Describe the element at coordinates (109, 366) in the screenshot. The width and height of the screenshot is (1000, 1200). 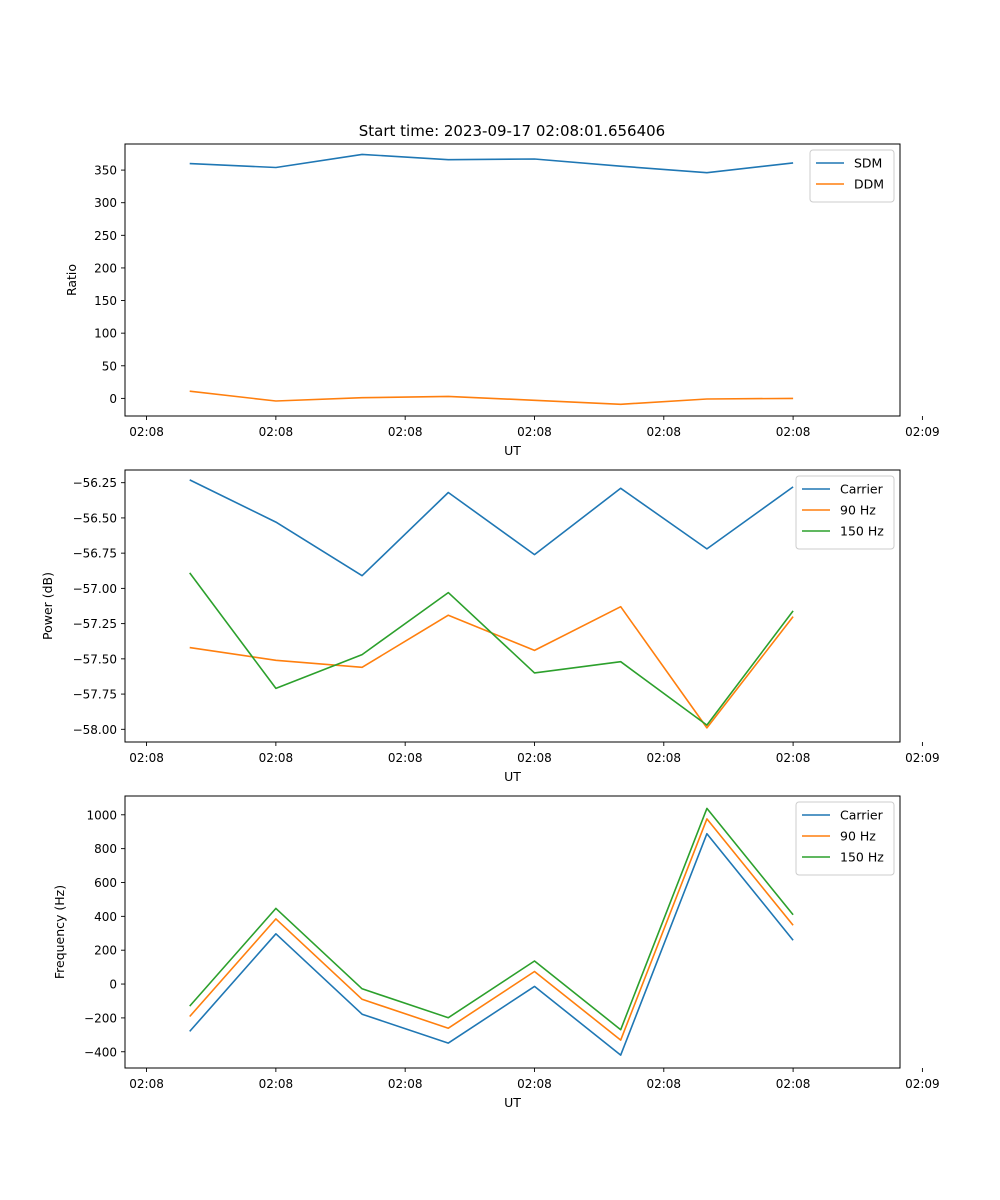
I see `y-tick-label: 50` at that location.